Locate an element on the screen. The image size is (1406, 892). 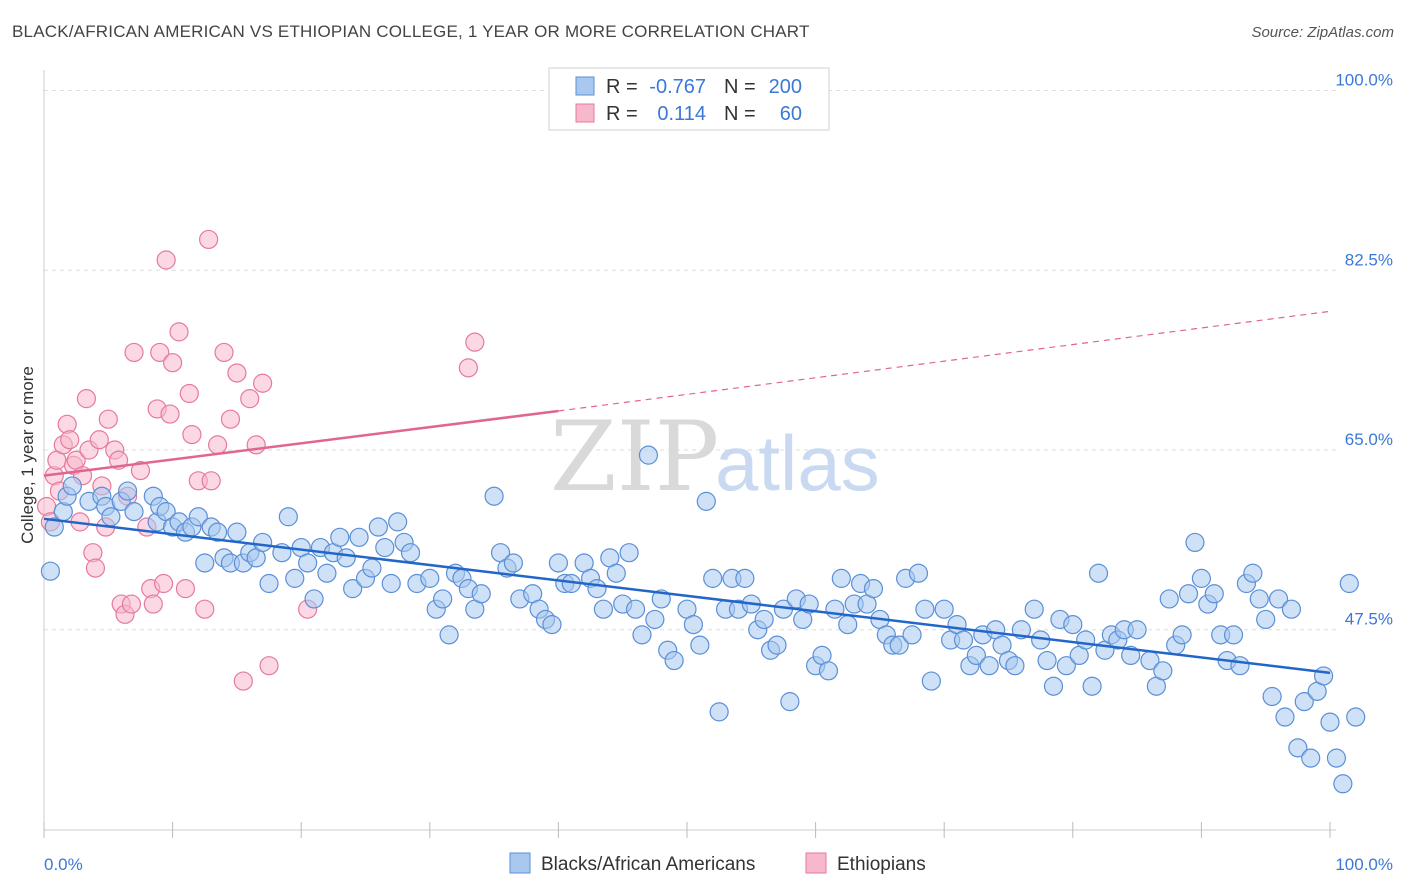
ethiopians-trend-line is located at coordinates (301, 443).